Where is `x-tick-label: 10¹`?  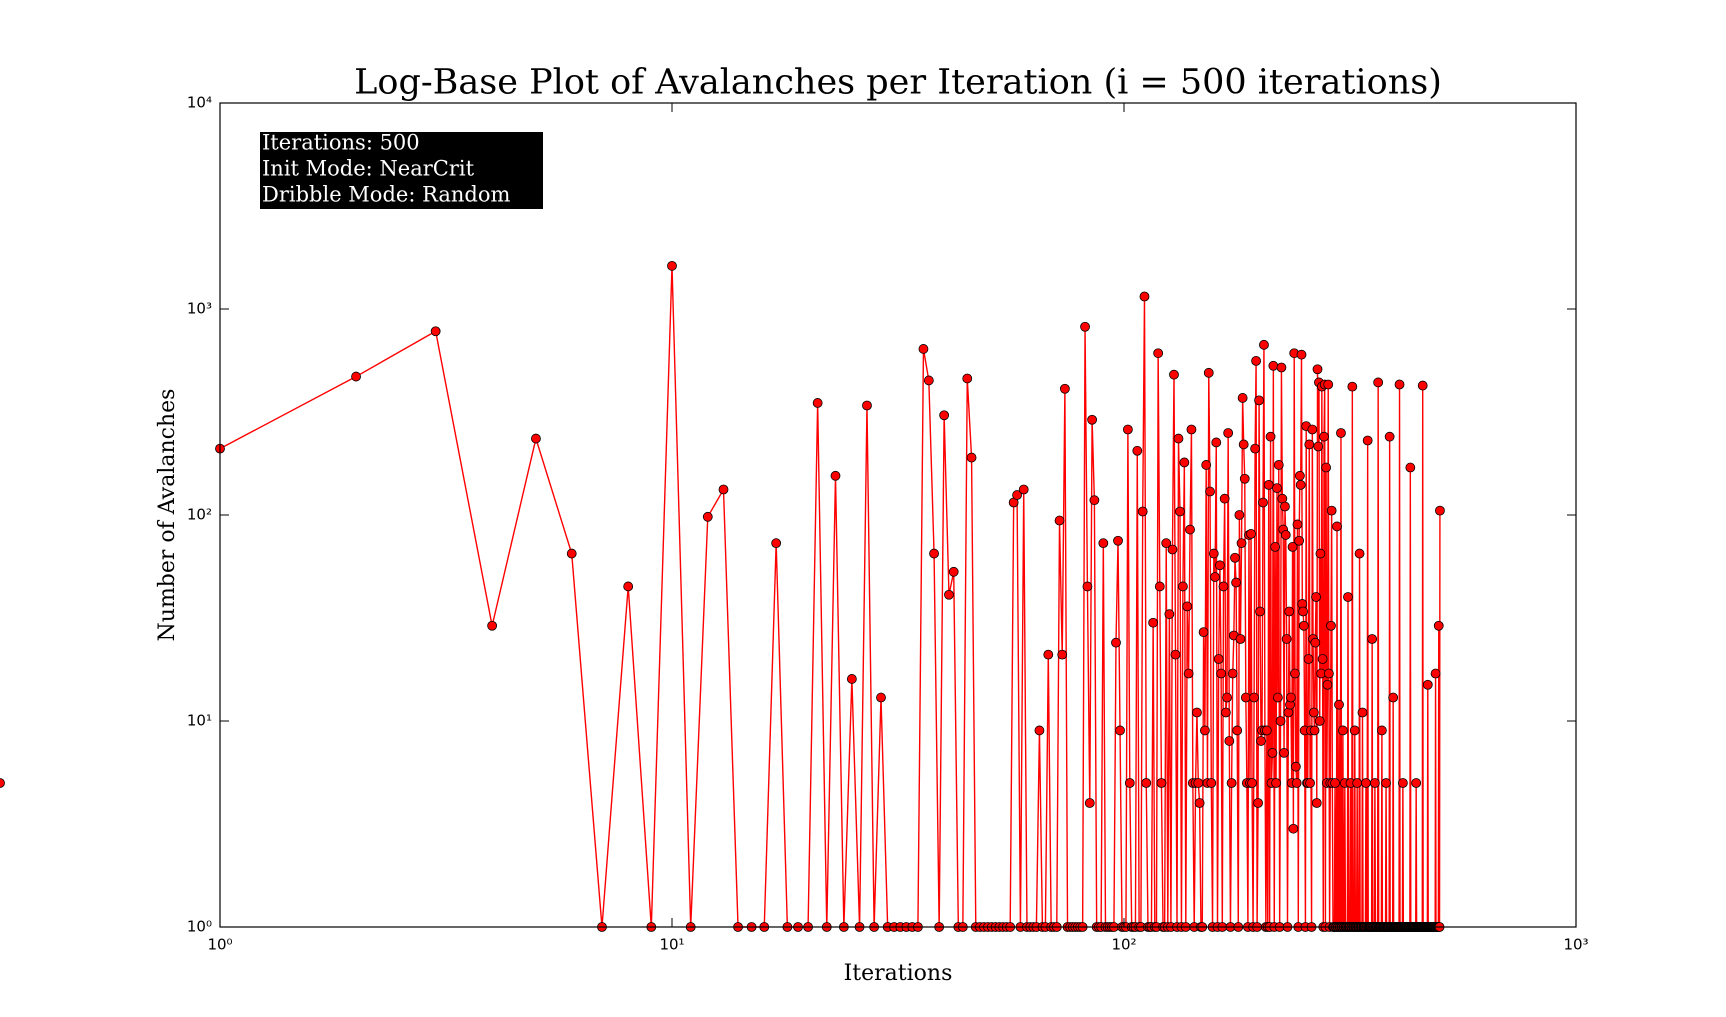
x-tick-label: 10¹ is located at coordinates (671, 945).